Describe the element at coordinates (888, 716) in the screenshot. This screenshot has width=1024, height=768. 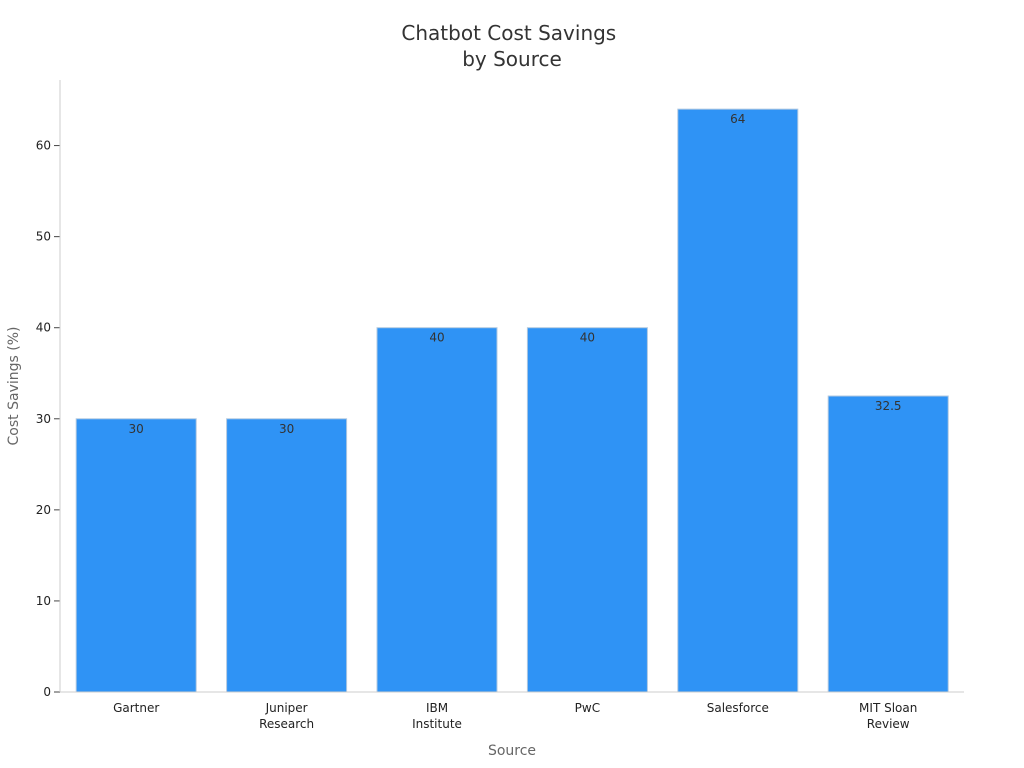
I see `x-tick-label: MIT Sloan Review` at that location.